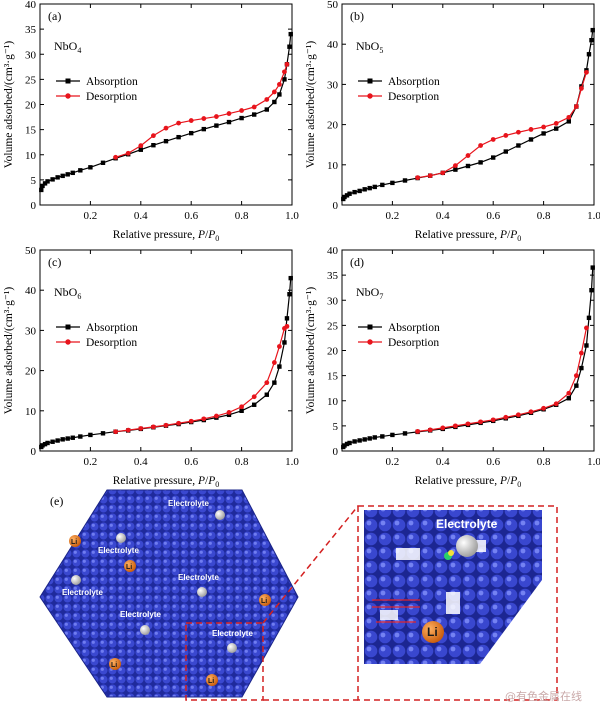 This screenshot has height=706, width=600. I want to click on zoom-connector-top, so click(310, 564).